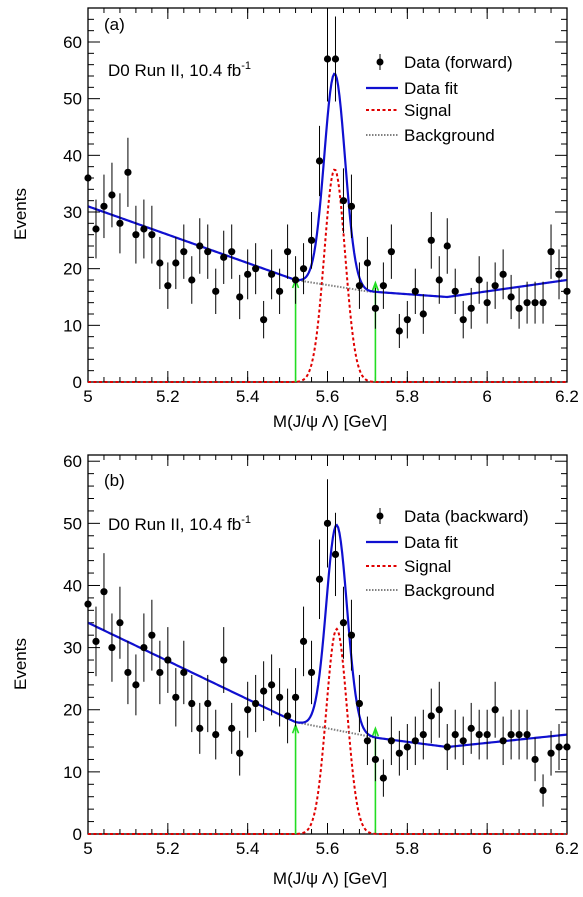 The width and height of the screenshot is (583, 897). I want to click on x-tick-label: 5.8, so click(408, 396).